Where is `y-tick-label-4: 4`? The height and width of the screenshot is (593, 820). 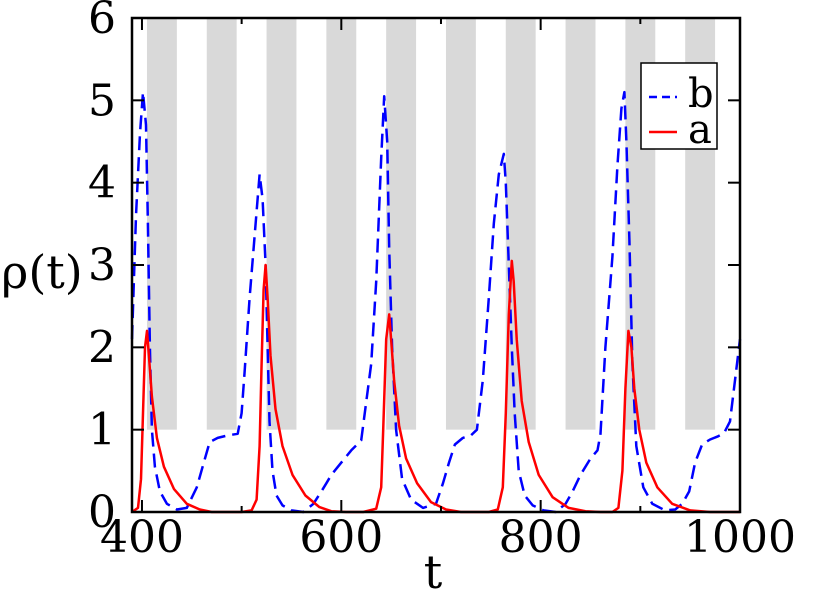 y-tick-label-4: 4 is located at coordinates (102, 183).